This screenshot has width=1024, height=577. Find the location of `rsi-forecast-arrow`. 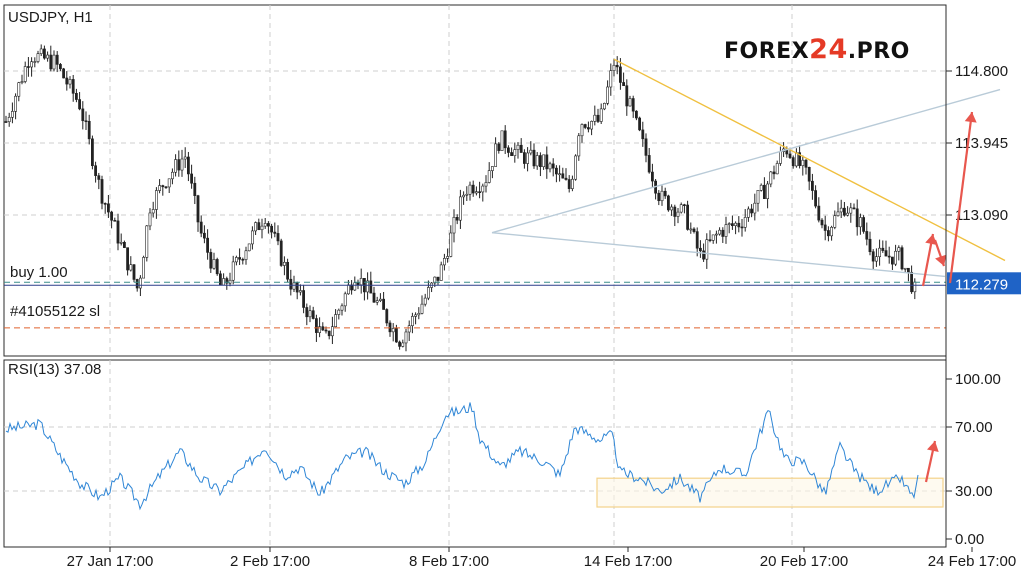

rsi-forecast-arrow is located at coordinates (931, 461).